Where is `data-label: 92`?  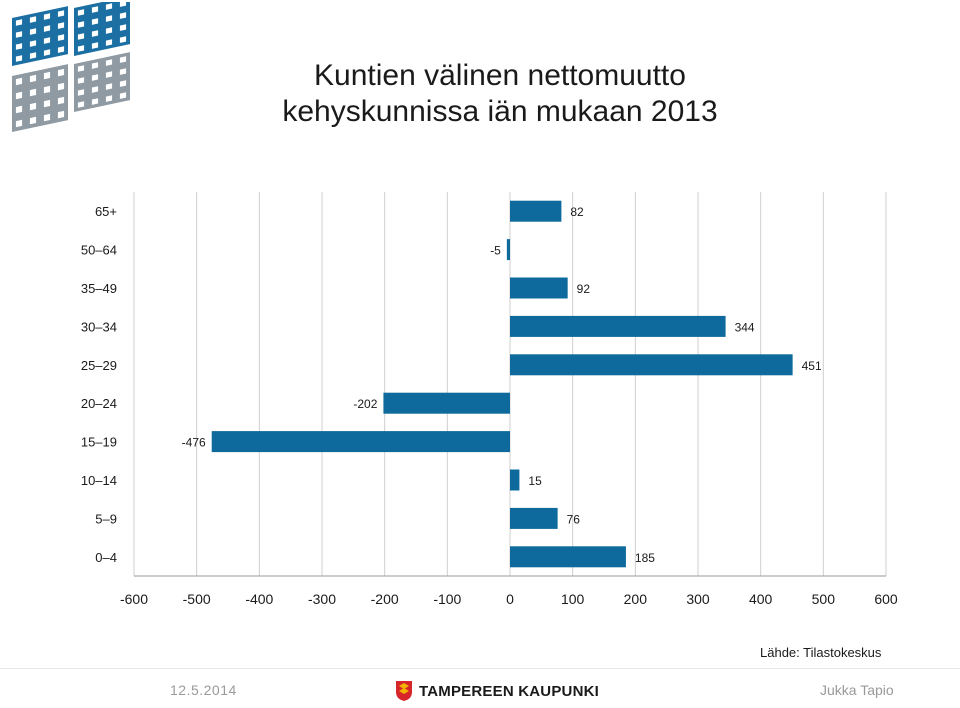
data-label: 92 is located at coordinates (584, 289).